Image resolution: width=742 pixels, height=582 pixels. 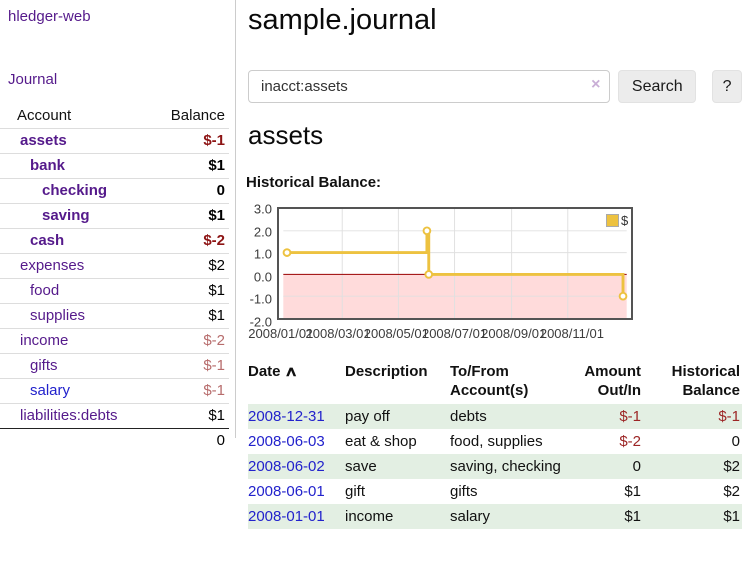 I want to click on chart-plot-area, so click(x=455, y=263).